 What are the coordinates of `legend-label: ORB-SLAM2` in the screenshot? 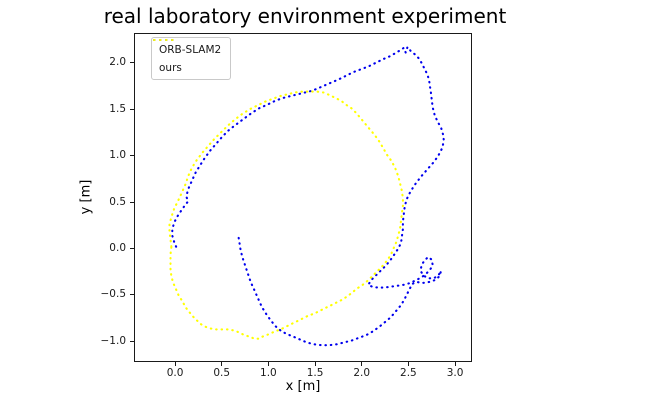 It's located at (190, 49).